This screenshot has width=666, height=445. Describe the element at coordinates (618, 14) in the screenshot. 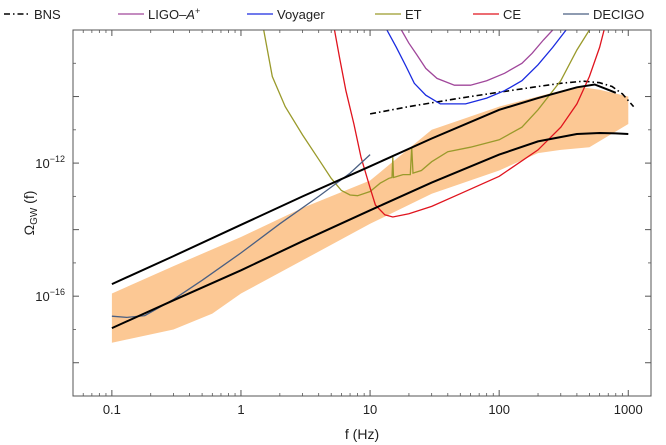

I see `legend-label: DECIGO` at that location.